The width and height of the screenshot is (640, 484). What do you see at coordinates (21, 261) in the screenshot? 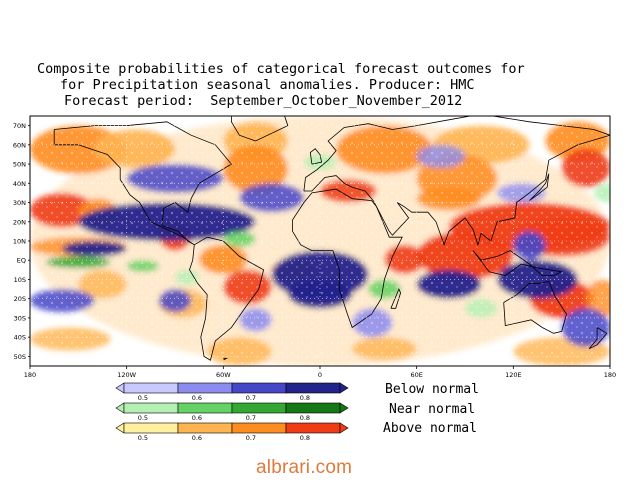
I see `lat-label: EQ` at bounding box center [21, 261].